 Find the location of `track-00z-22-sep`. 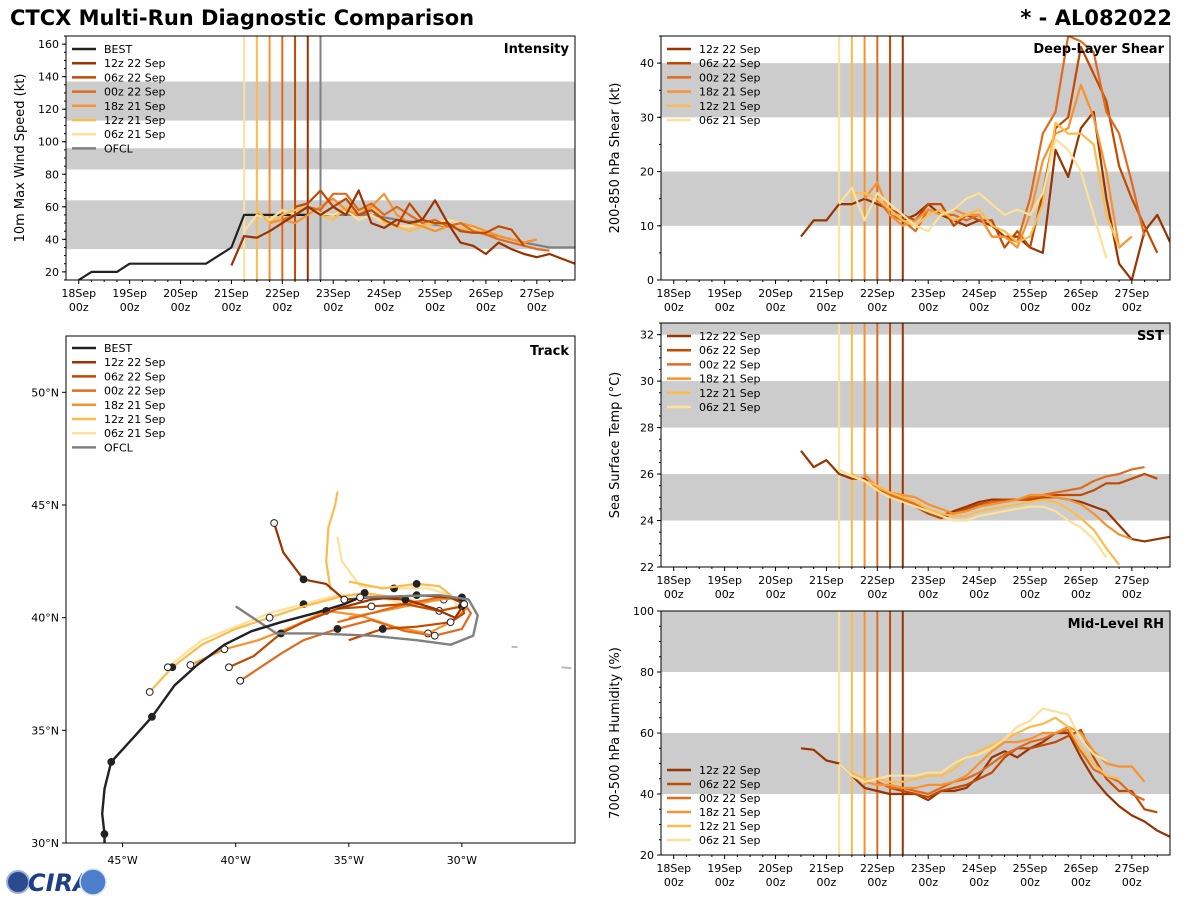

track-00z-22-sep is located at coordinates (355, 639).